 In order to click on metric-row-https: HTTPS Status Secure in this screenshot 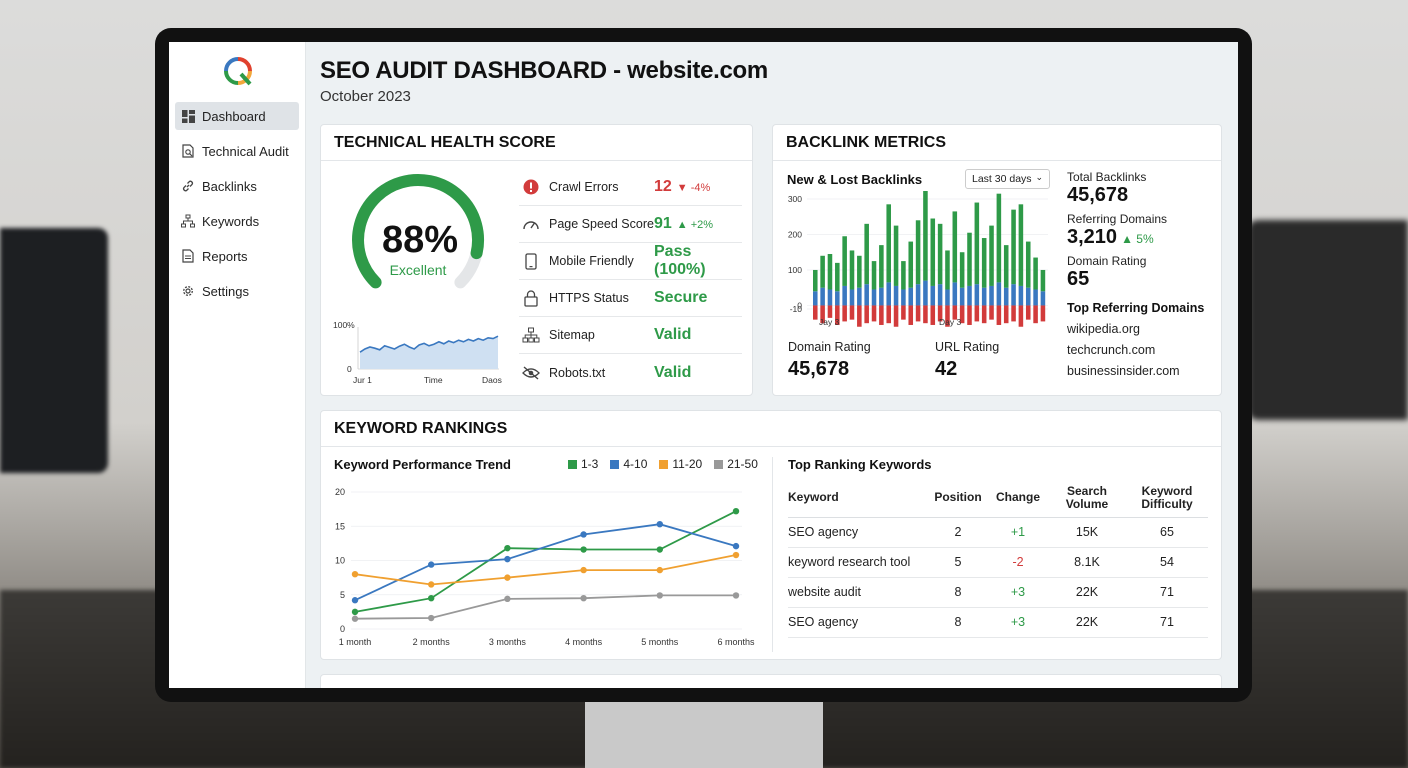, I will do `click(630, 298)`.